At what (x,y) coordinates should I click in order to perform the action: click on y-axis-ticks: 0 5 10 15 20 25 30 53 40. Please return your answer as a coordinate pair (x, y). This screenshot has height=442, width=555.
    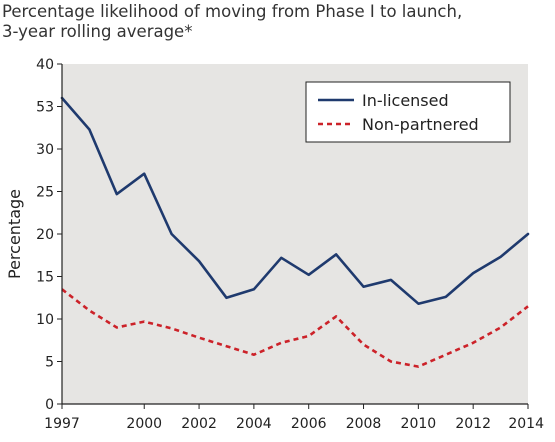
    Looking at the image, I should click on (49, 235).